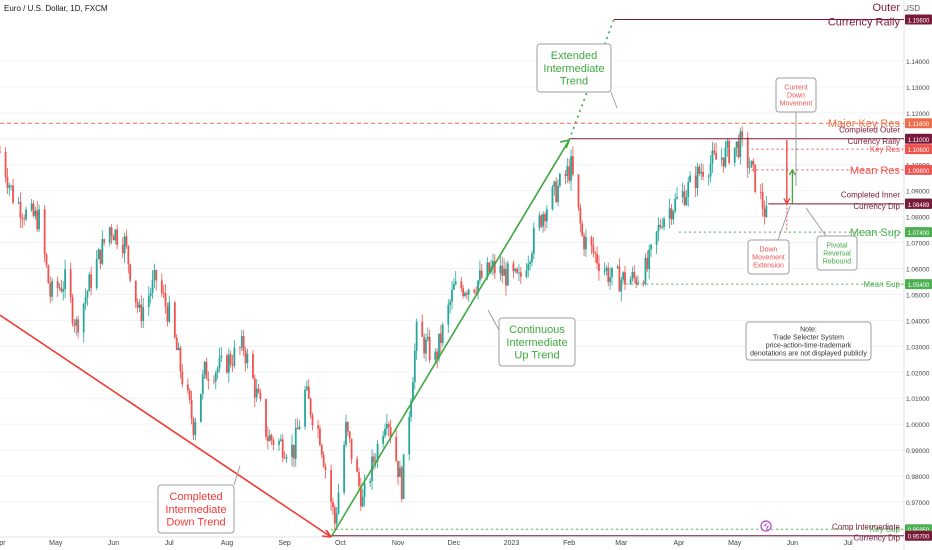 This screenshot has height=550, width=932. What do you see at coordinates (886, 8) in the screenshot?
I see `level-label: Outer` at bounding box center [886, 8].